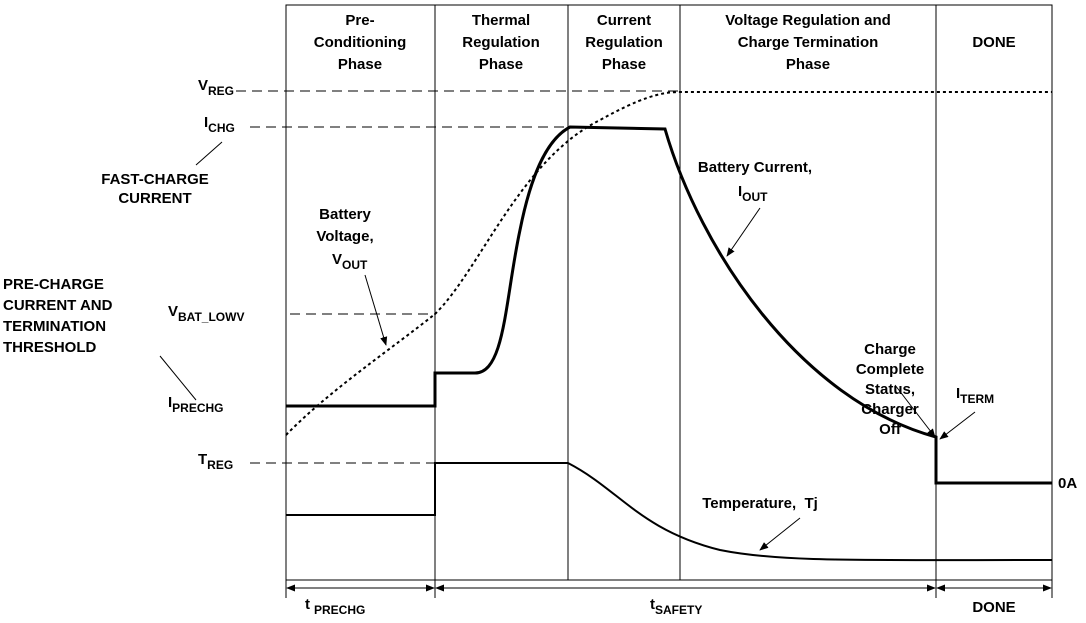 The width and height of the screenshot is (1086, 623). I want to click on annotation: FAST-CHARGE, so click(155, 179).